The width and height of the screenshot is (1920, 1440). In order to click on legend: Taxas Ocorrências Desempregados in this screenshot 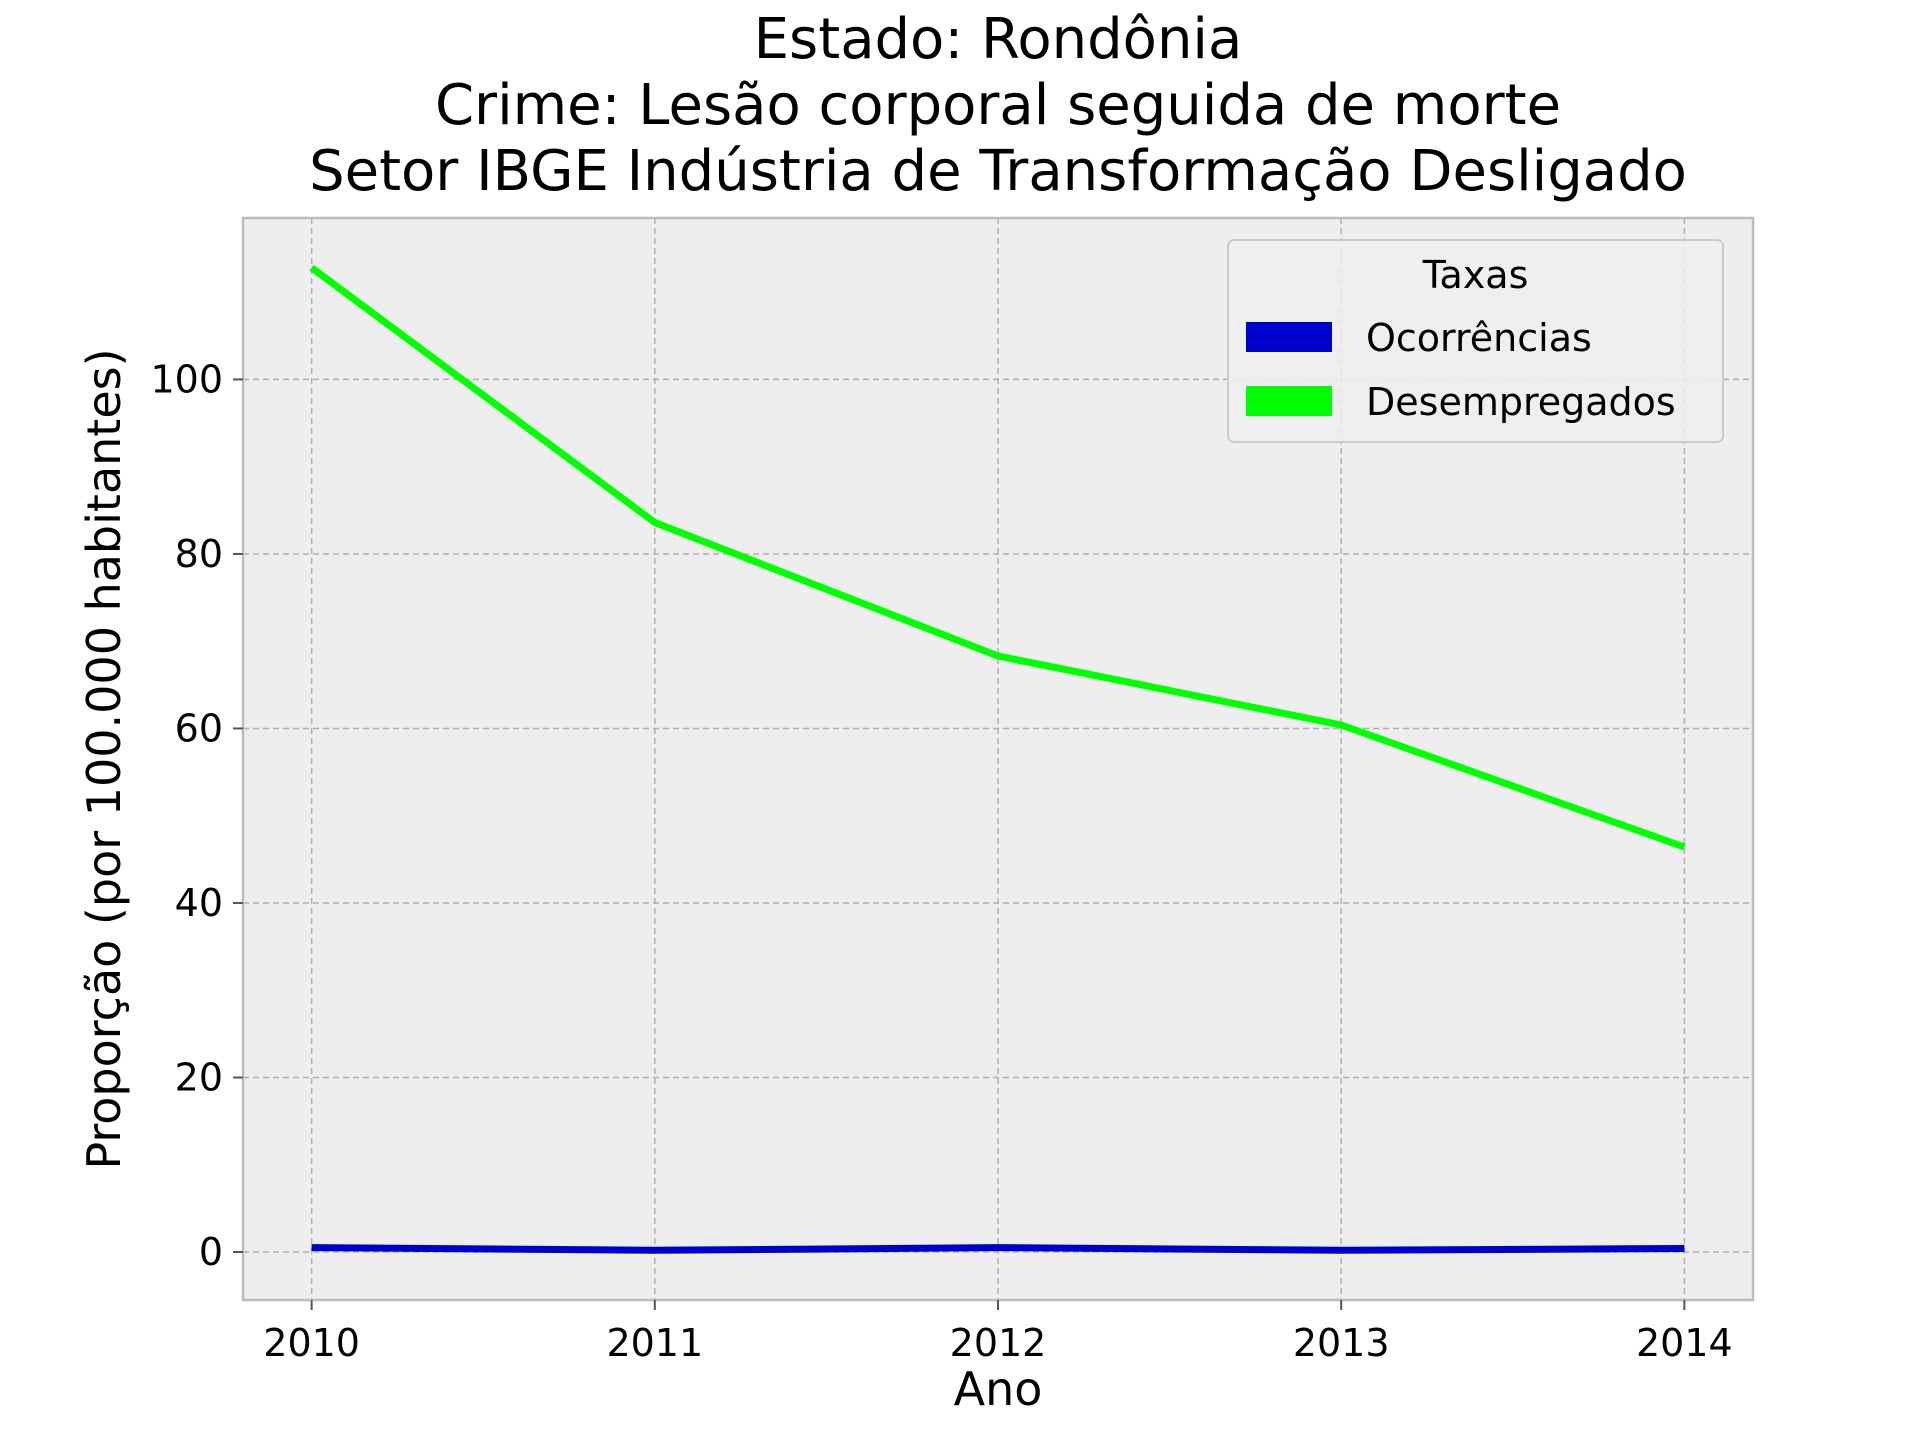, I will do `click(1475, 341)`.